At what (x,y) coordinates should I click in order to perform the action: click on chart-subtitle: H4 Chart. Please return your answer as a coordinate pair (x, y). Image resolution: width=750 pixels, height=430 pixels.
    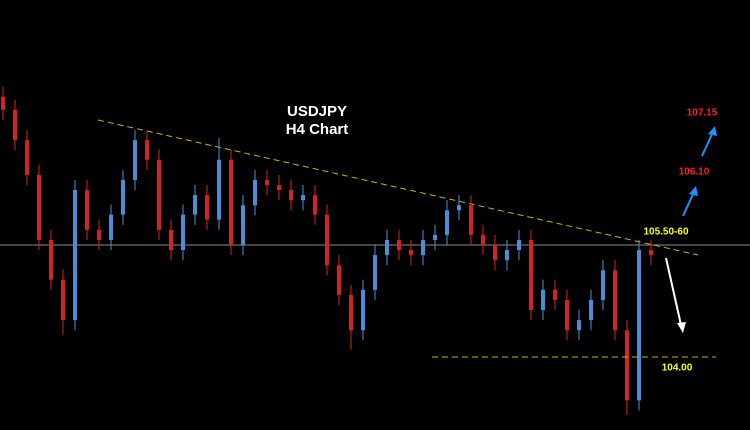
    Looking at the image, I should click on (317, 129).